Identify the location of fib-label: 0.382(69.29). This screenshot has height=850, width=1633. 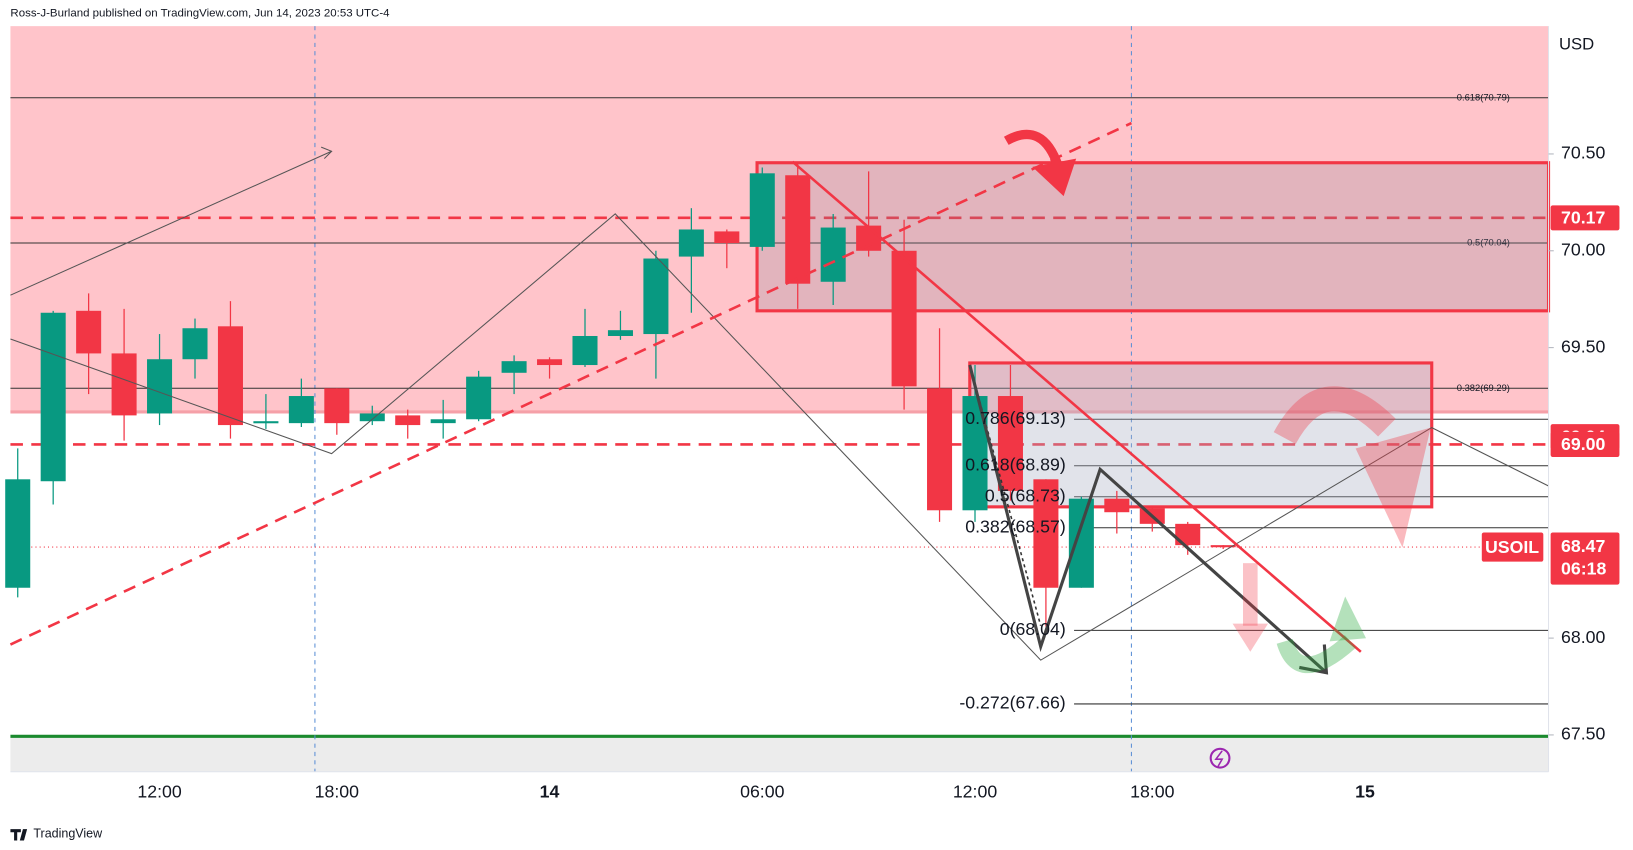
(1483, 388).